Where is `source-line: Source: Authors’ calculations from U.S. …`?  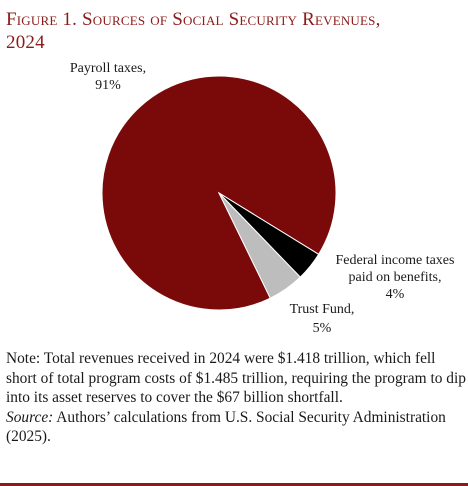
source-line: Source: Authors’ calculations from U.S. … is located at coordinates (236, 427).